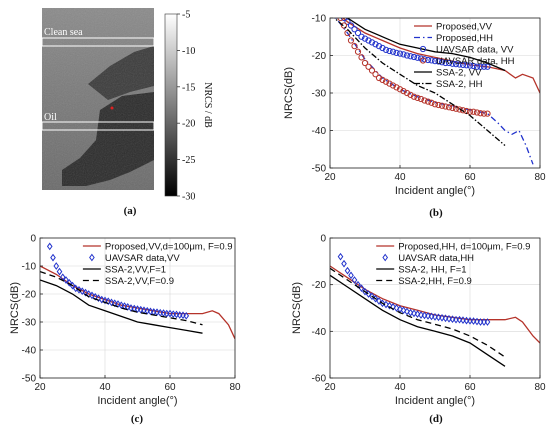  What do you see at coordinates (435, 281) in the screenshot?
I see `legend-label: SSA-2,HH, F=0.9` at bounding box center [435, 281].